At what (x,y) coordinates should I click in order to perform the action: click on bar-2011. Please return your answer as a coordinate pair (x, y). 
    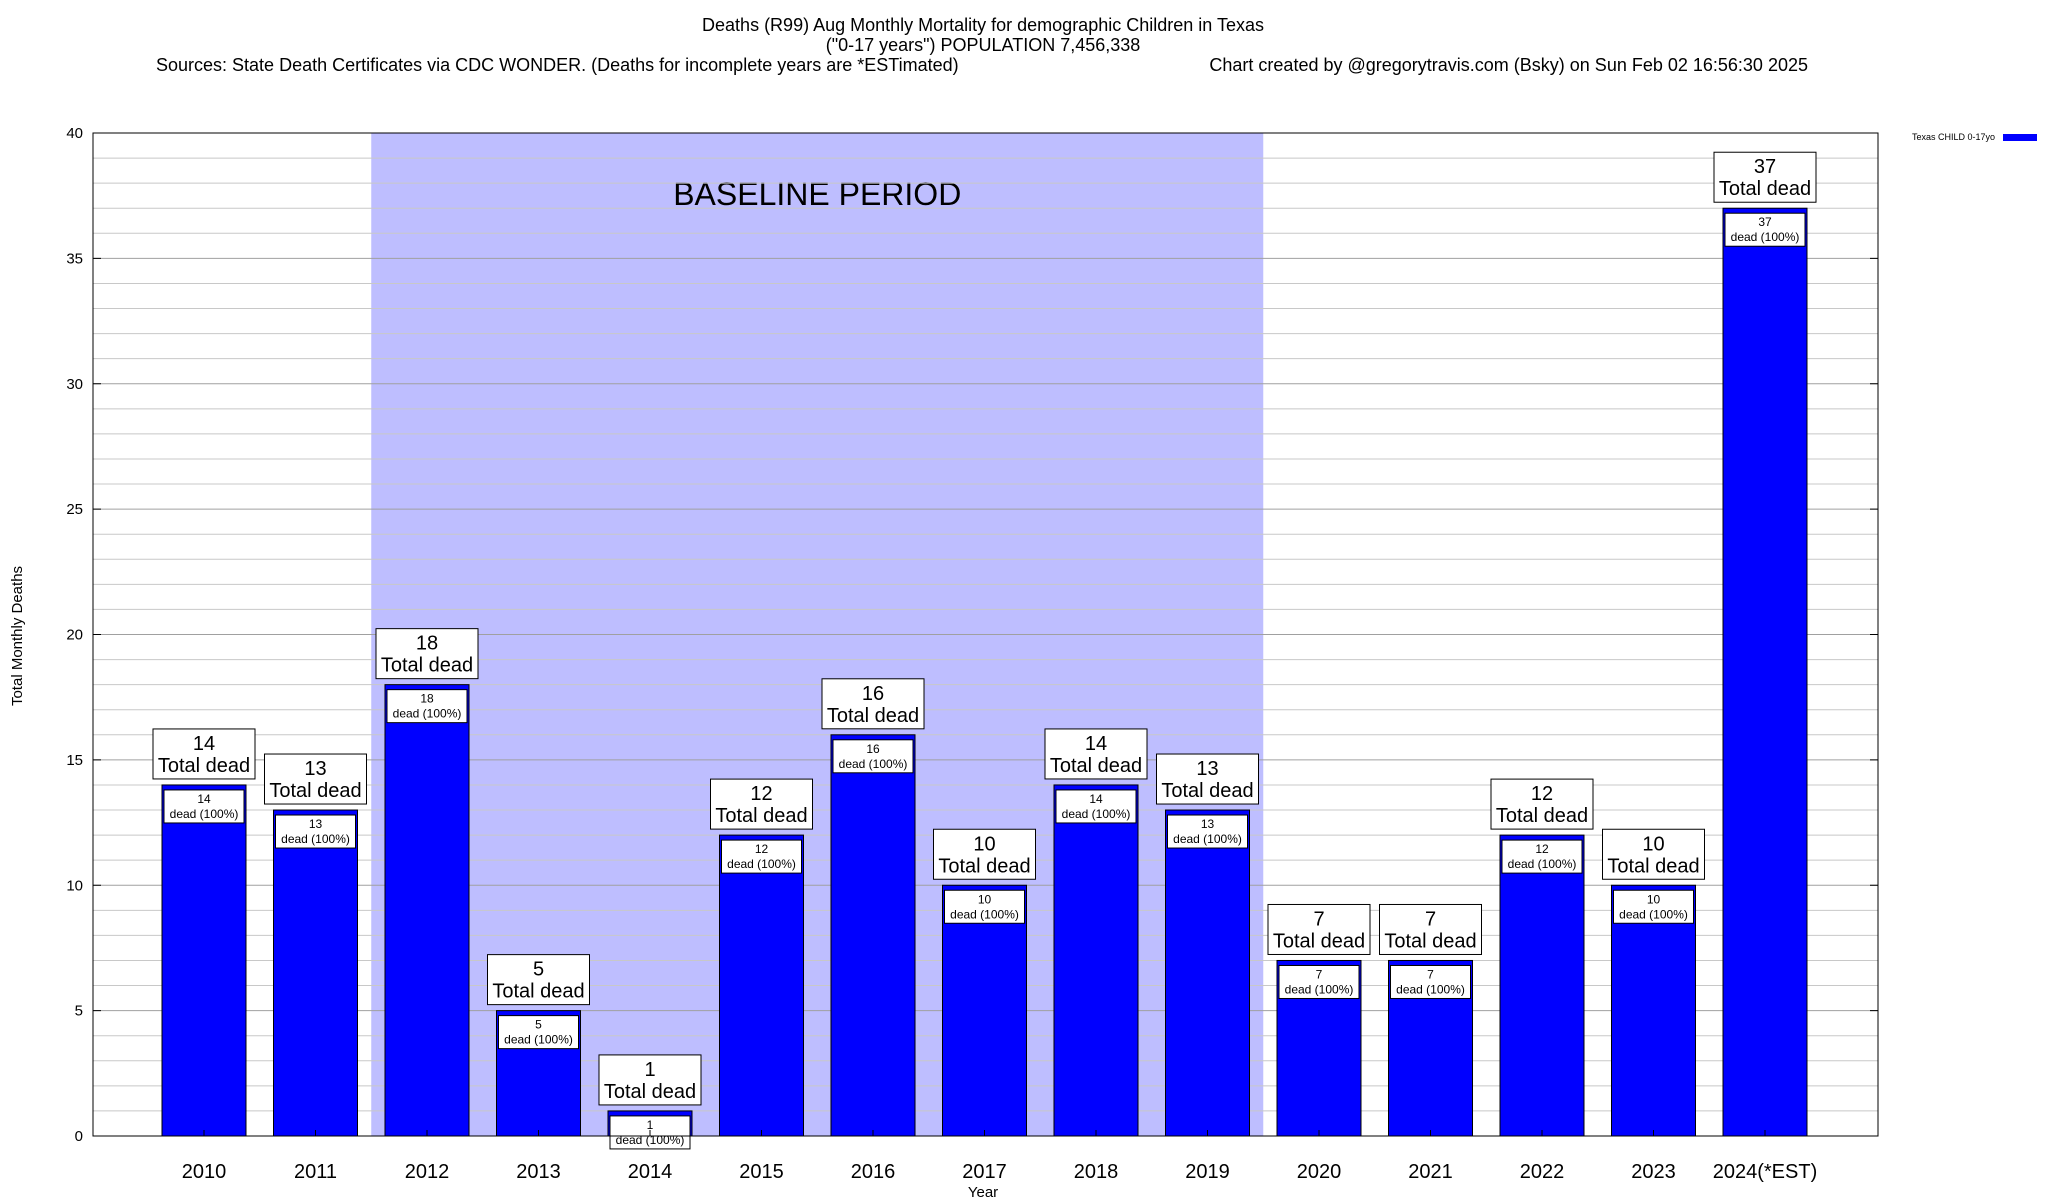
    Looking at the image, I should click on (315, 973).